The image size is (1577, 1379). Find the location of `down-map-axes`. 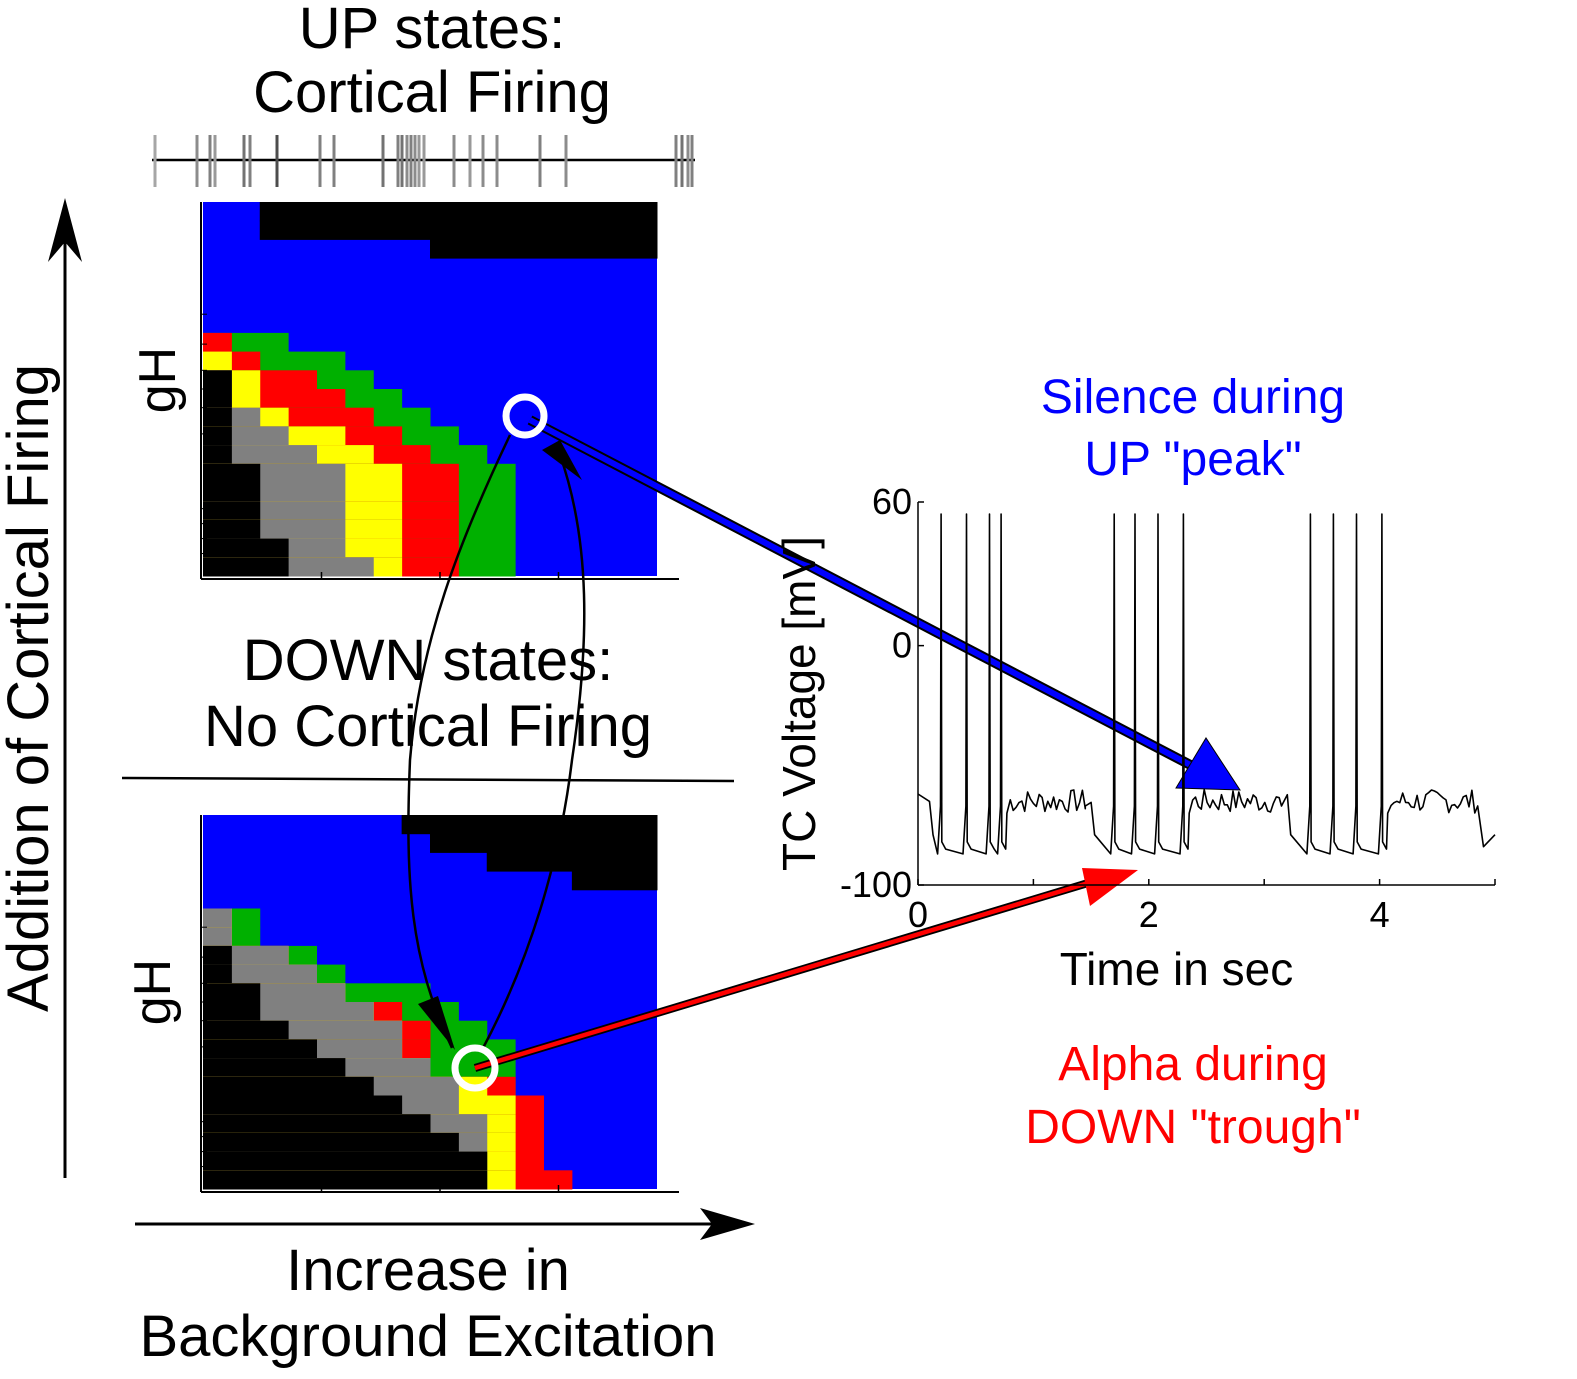

down-map-axes is located at coordinates (439, 1004).